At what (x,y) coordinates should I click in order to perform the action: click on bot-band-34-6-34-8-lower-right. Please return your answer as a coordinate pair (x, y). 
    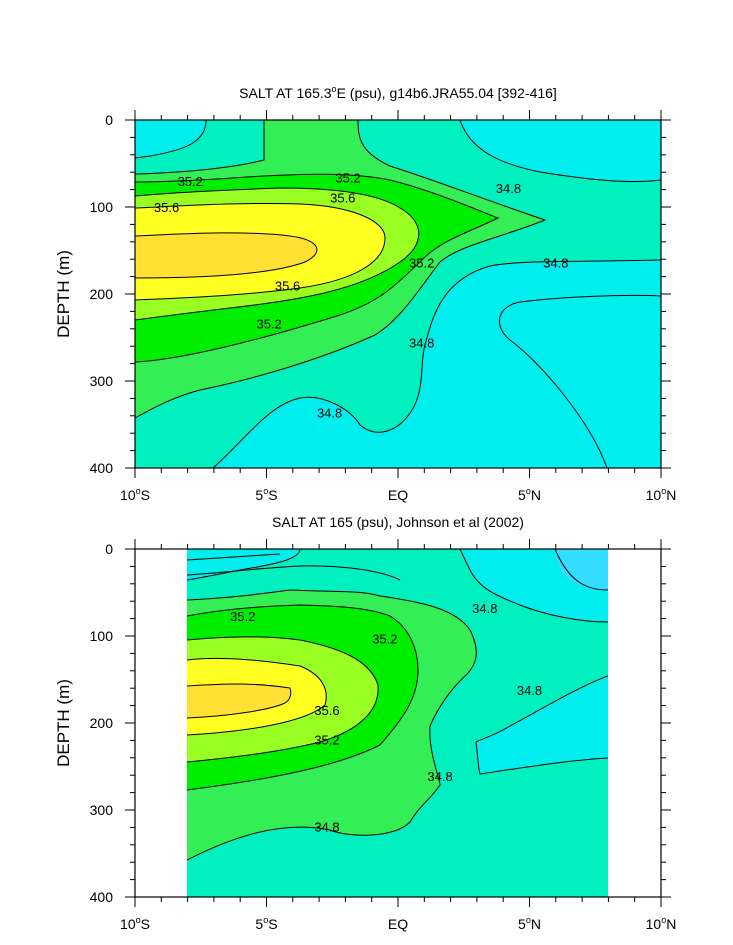
    Looking at the image, I should click on (542, 725).